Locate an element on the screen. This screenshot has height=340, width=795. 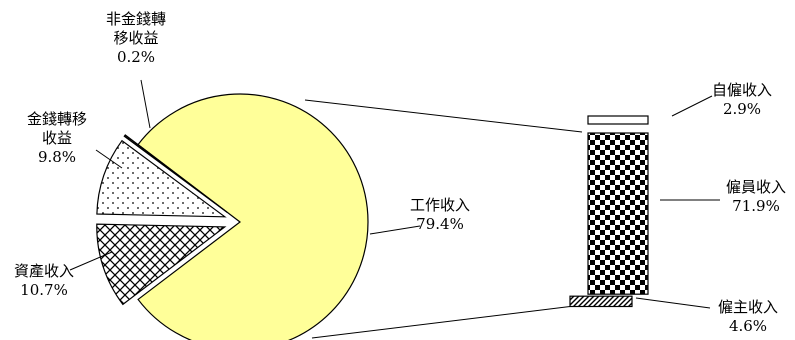
leader-資產收入 is located at coordinates (91, 261).